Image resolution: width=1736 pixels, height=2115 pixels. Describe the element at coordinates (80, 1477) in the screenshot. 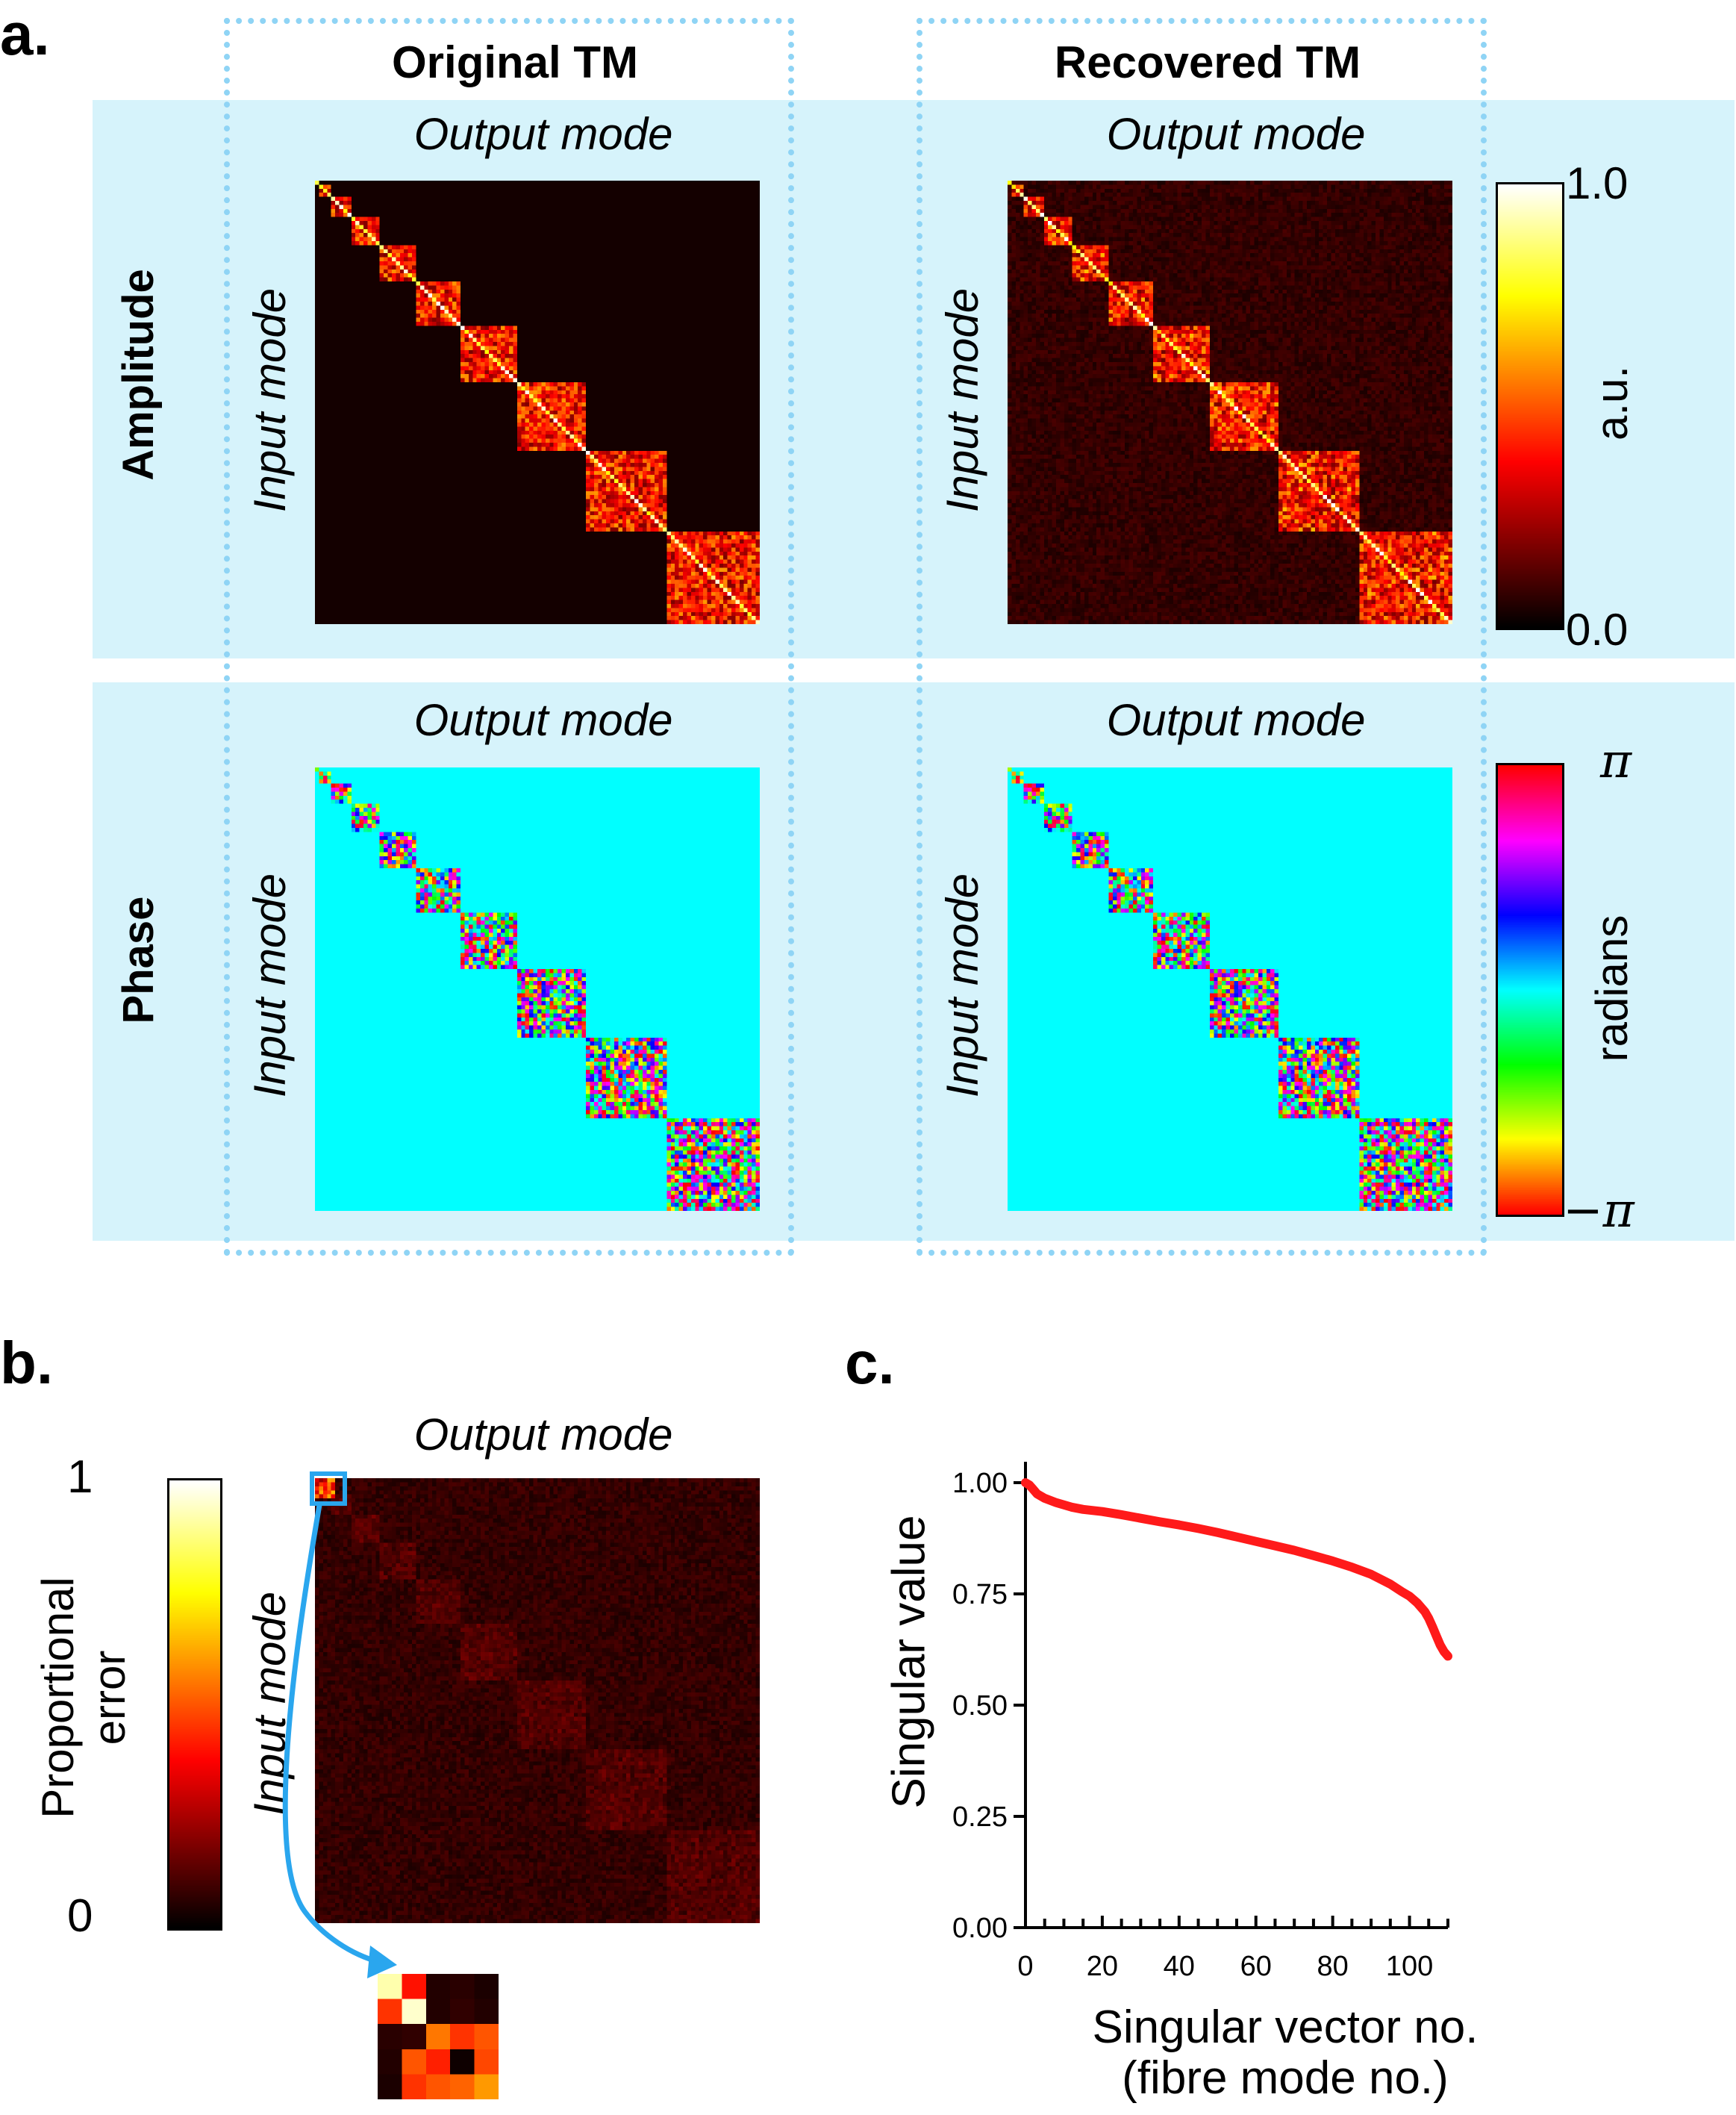

I see `error-colorbar-max: 1` at that location.